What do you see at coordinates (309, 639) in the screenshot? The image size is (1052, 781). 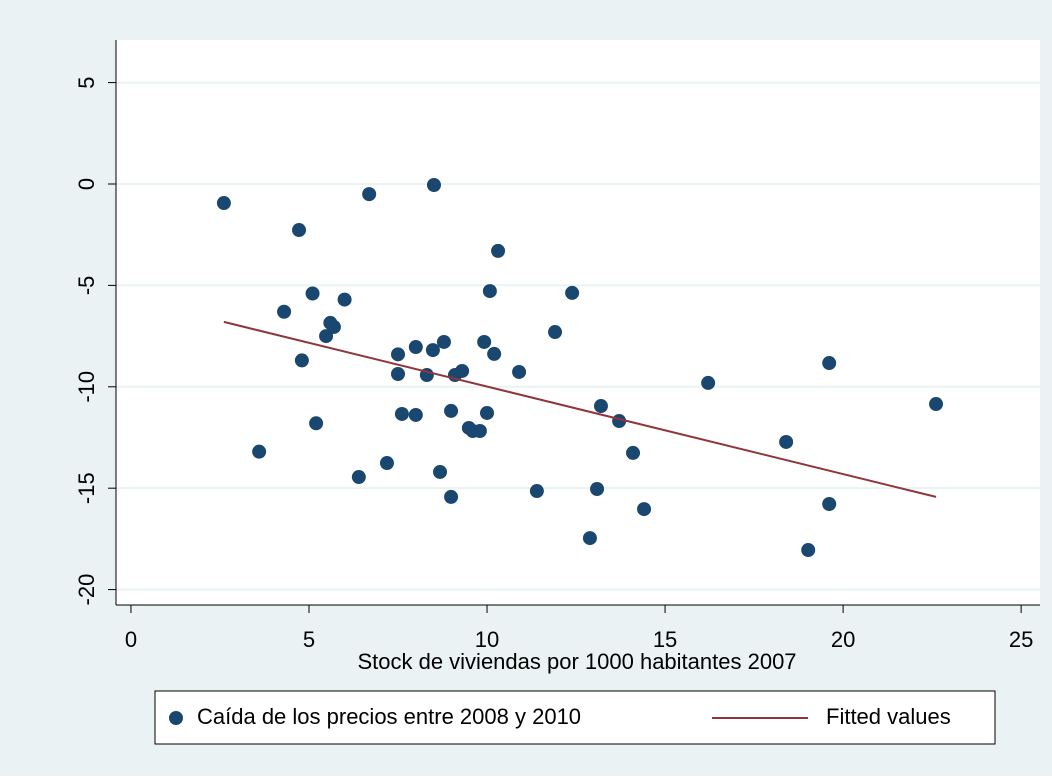 I see `x-tick-label: 5` at bounding box center [309, 639].